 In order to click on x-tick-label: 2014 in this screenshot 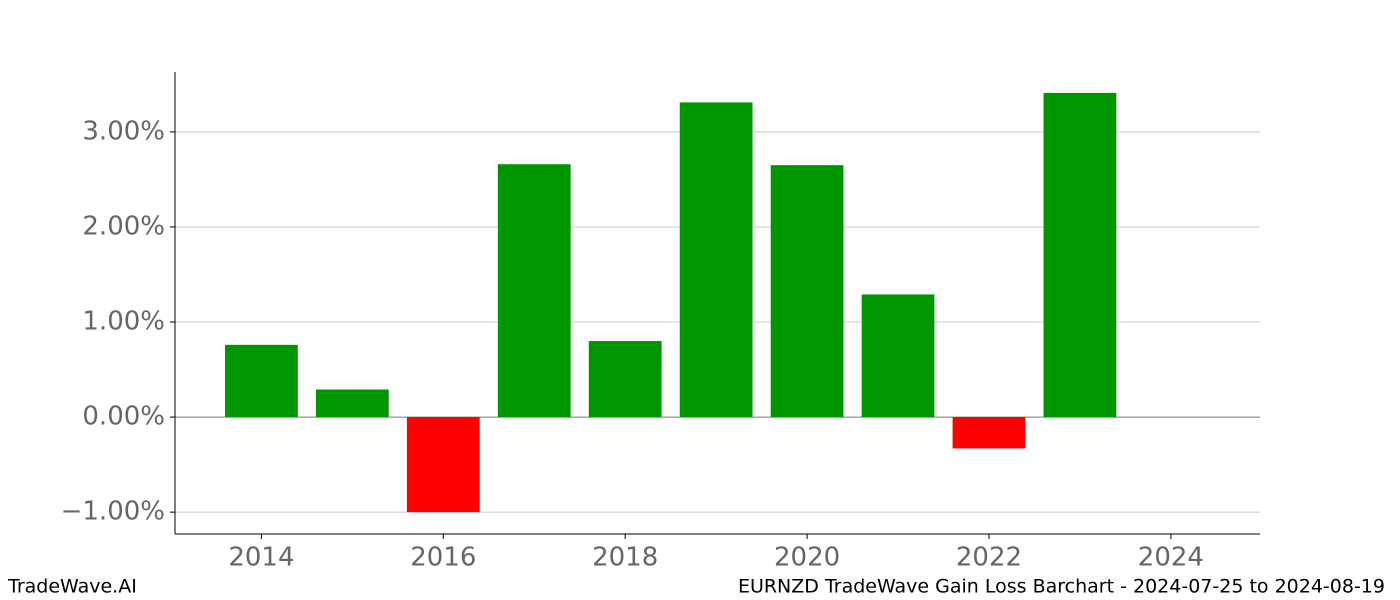, I will do `click(261, 558)`.